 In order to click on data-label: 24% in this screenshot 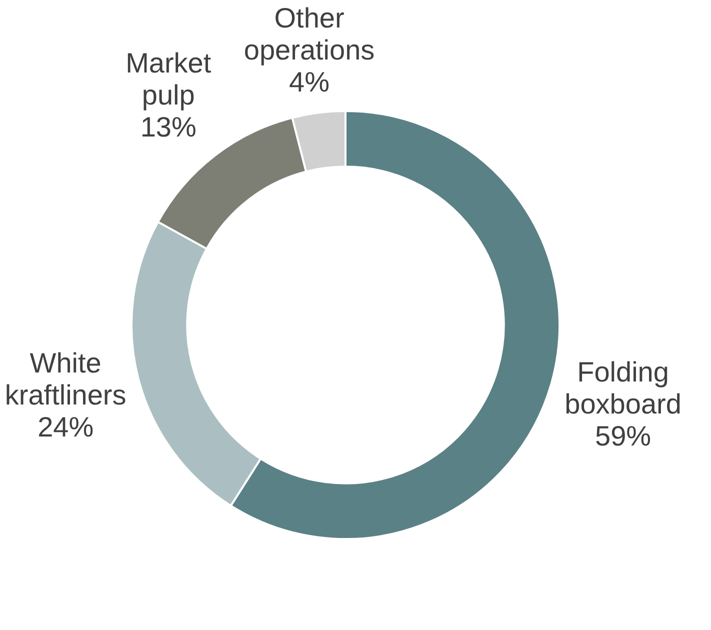, I will do `click(66, 427)`.